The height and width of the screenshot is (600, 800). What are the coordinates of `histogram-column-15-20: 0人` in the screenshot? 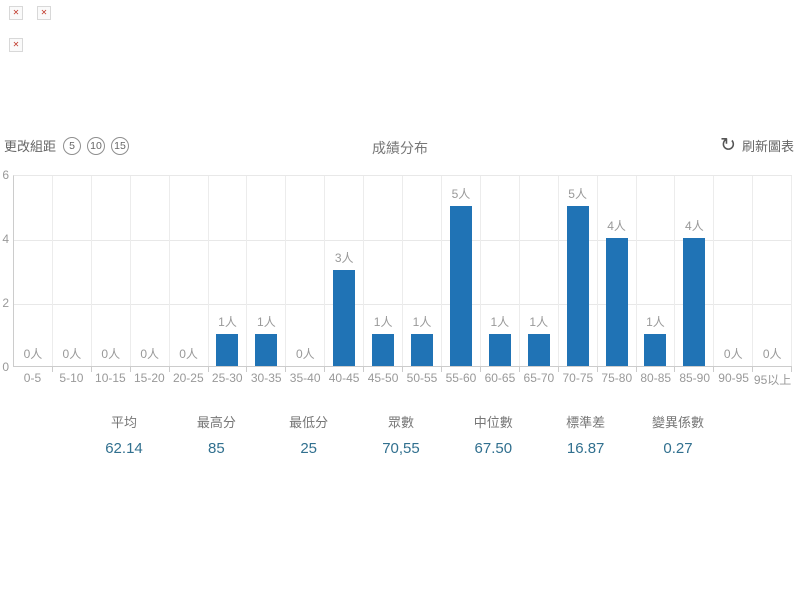 It's located at (150, 274).